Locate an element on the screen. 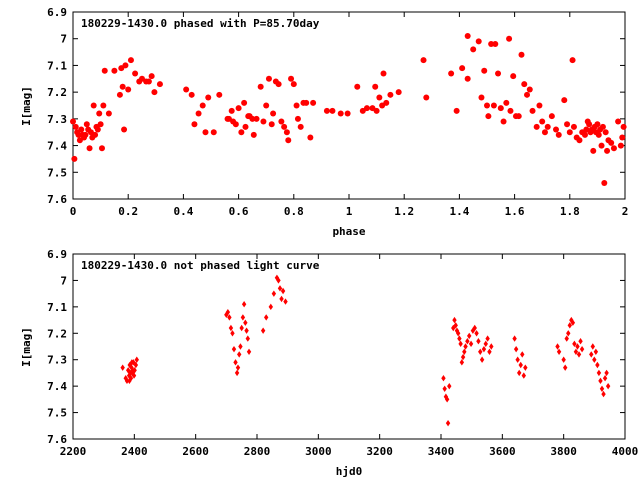 The height and width of the screenshot is (480, 640). panel-title: 180229-1430.0 phased with P=85.70day is located at coordinates (200, 23).